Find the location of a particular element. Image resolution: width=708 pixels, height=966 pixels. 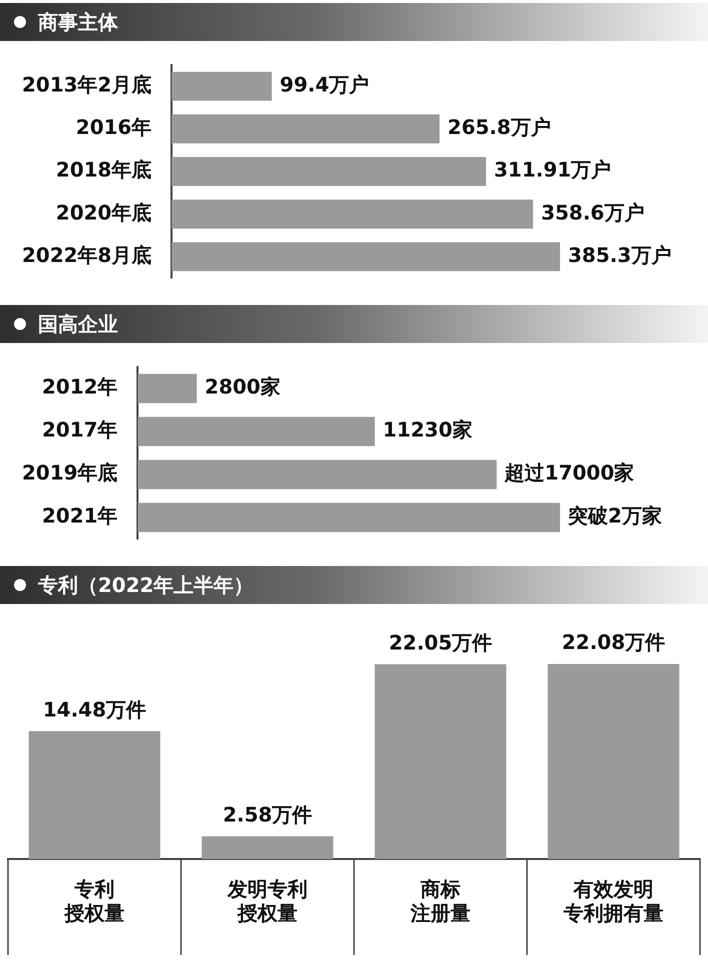

chart-title: 商事主体 is located at coordinates (78, 22).